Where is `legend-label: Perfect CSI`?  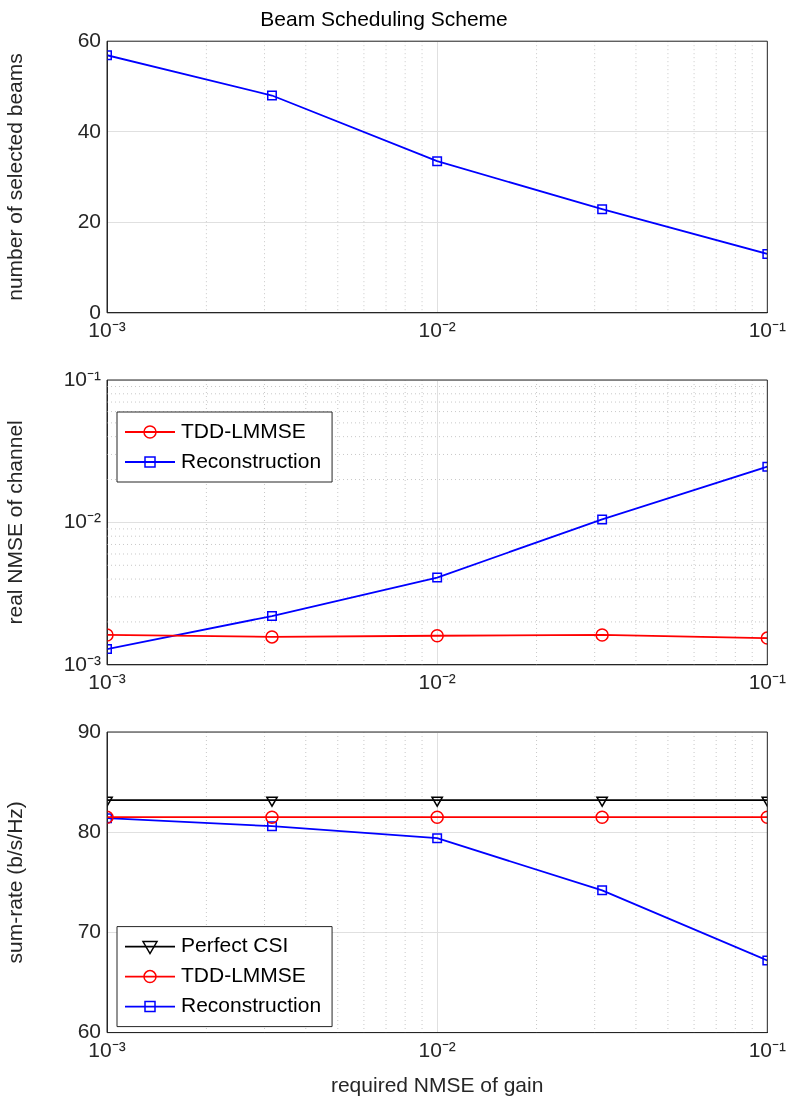
legend-label: Perfect CSI is located at coordinates (235, 945).